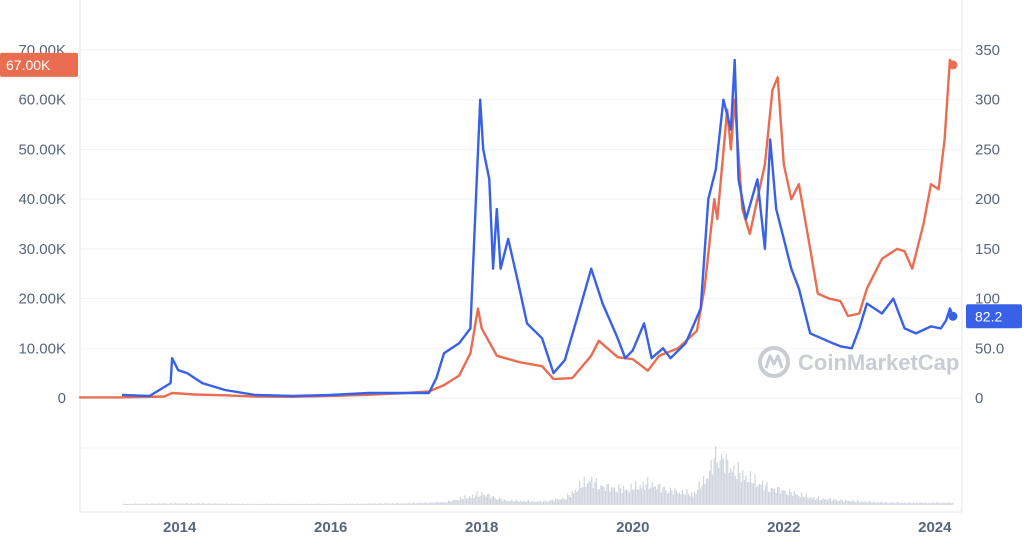 Image resolution: width=1024 pixels, height=543 pixels. I want to click on right-tick-label: 250, so click(987, 149).